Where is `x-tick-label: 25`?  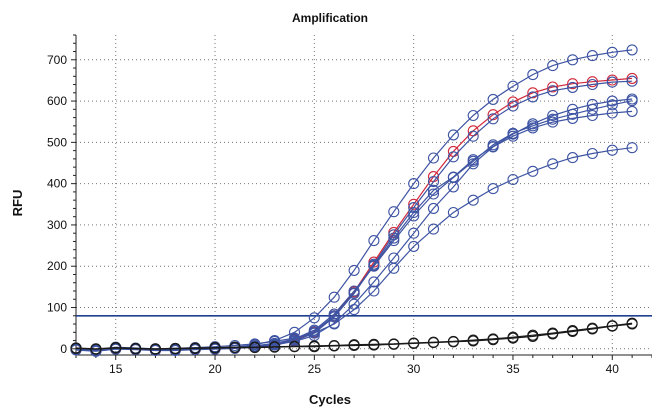
x-tick-label: 25 is located at coordinates (315, 369).